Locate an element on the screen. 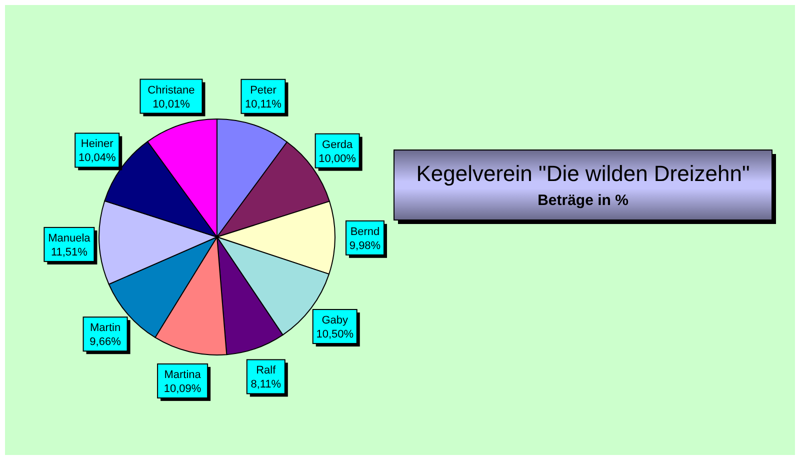 The height and width of the screenshot is (461, 801). slice-label: Manuela is located at coordinates (70, 238).